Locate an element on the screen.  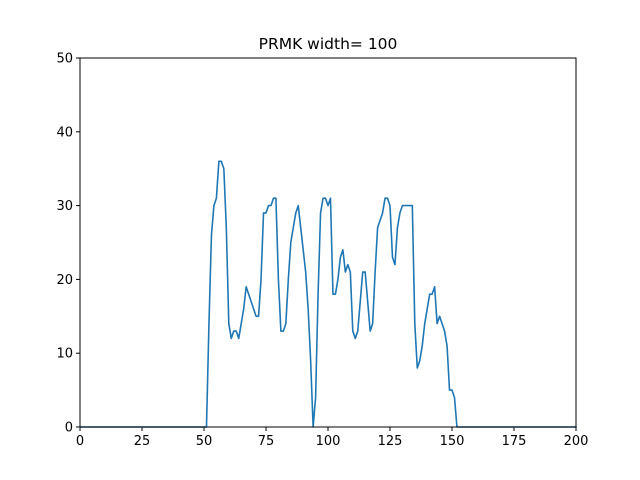
x-tick-label: 200 is located at coordinates (576, 441).